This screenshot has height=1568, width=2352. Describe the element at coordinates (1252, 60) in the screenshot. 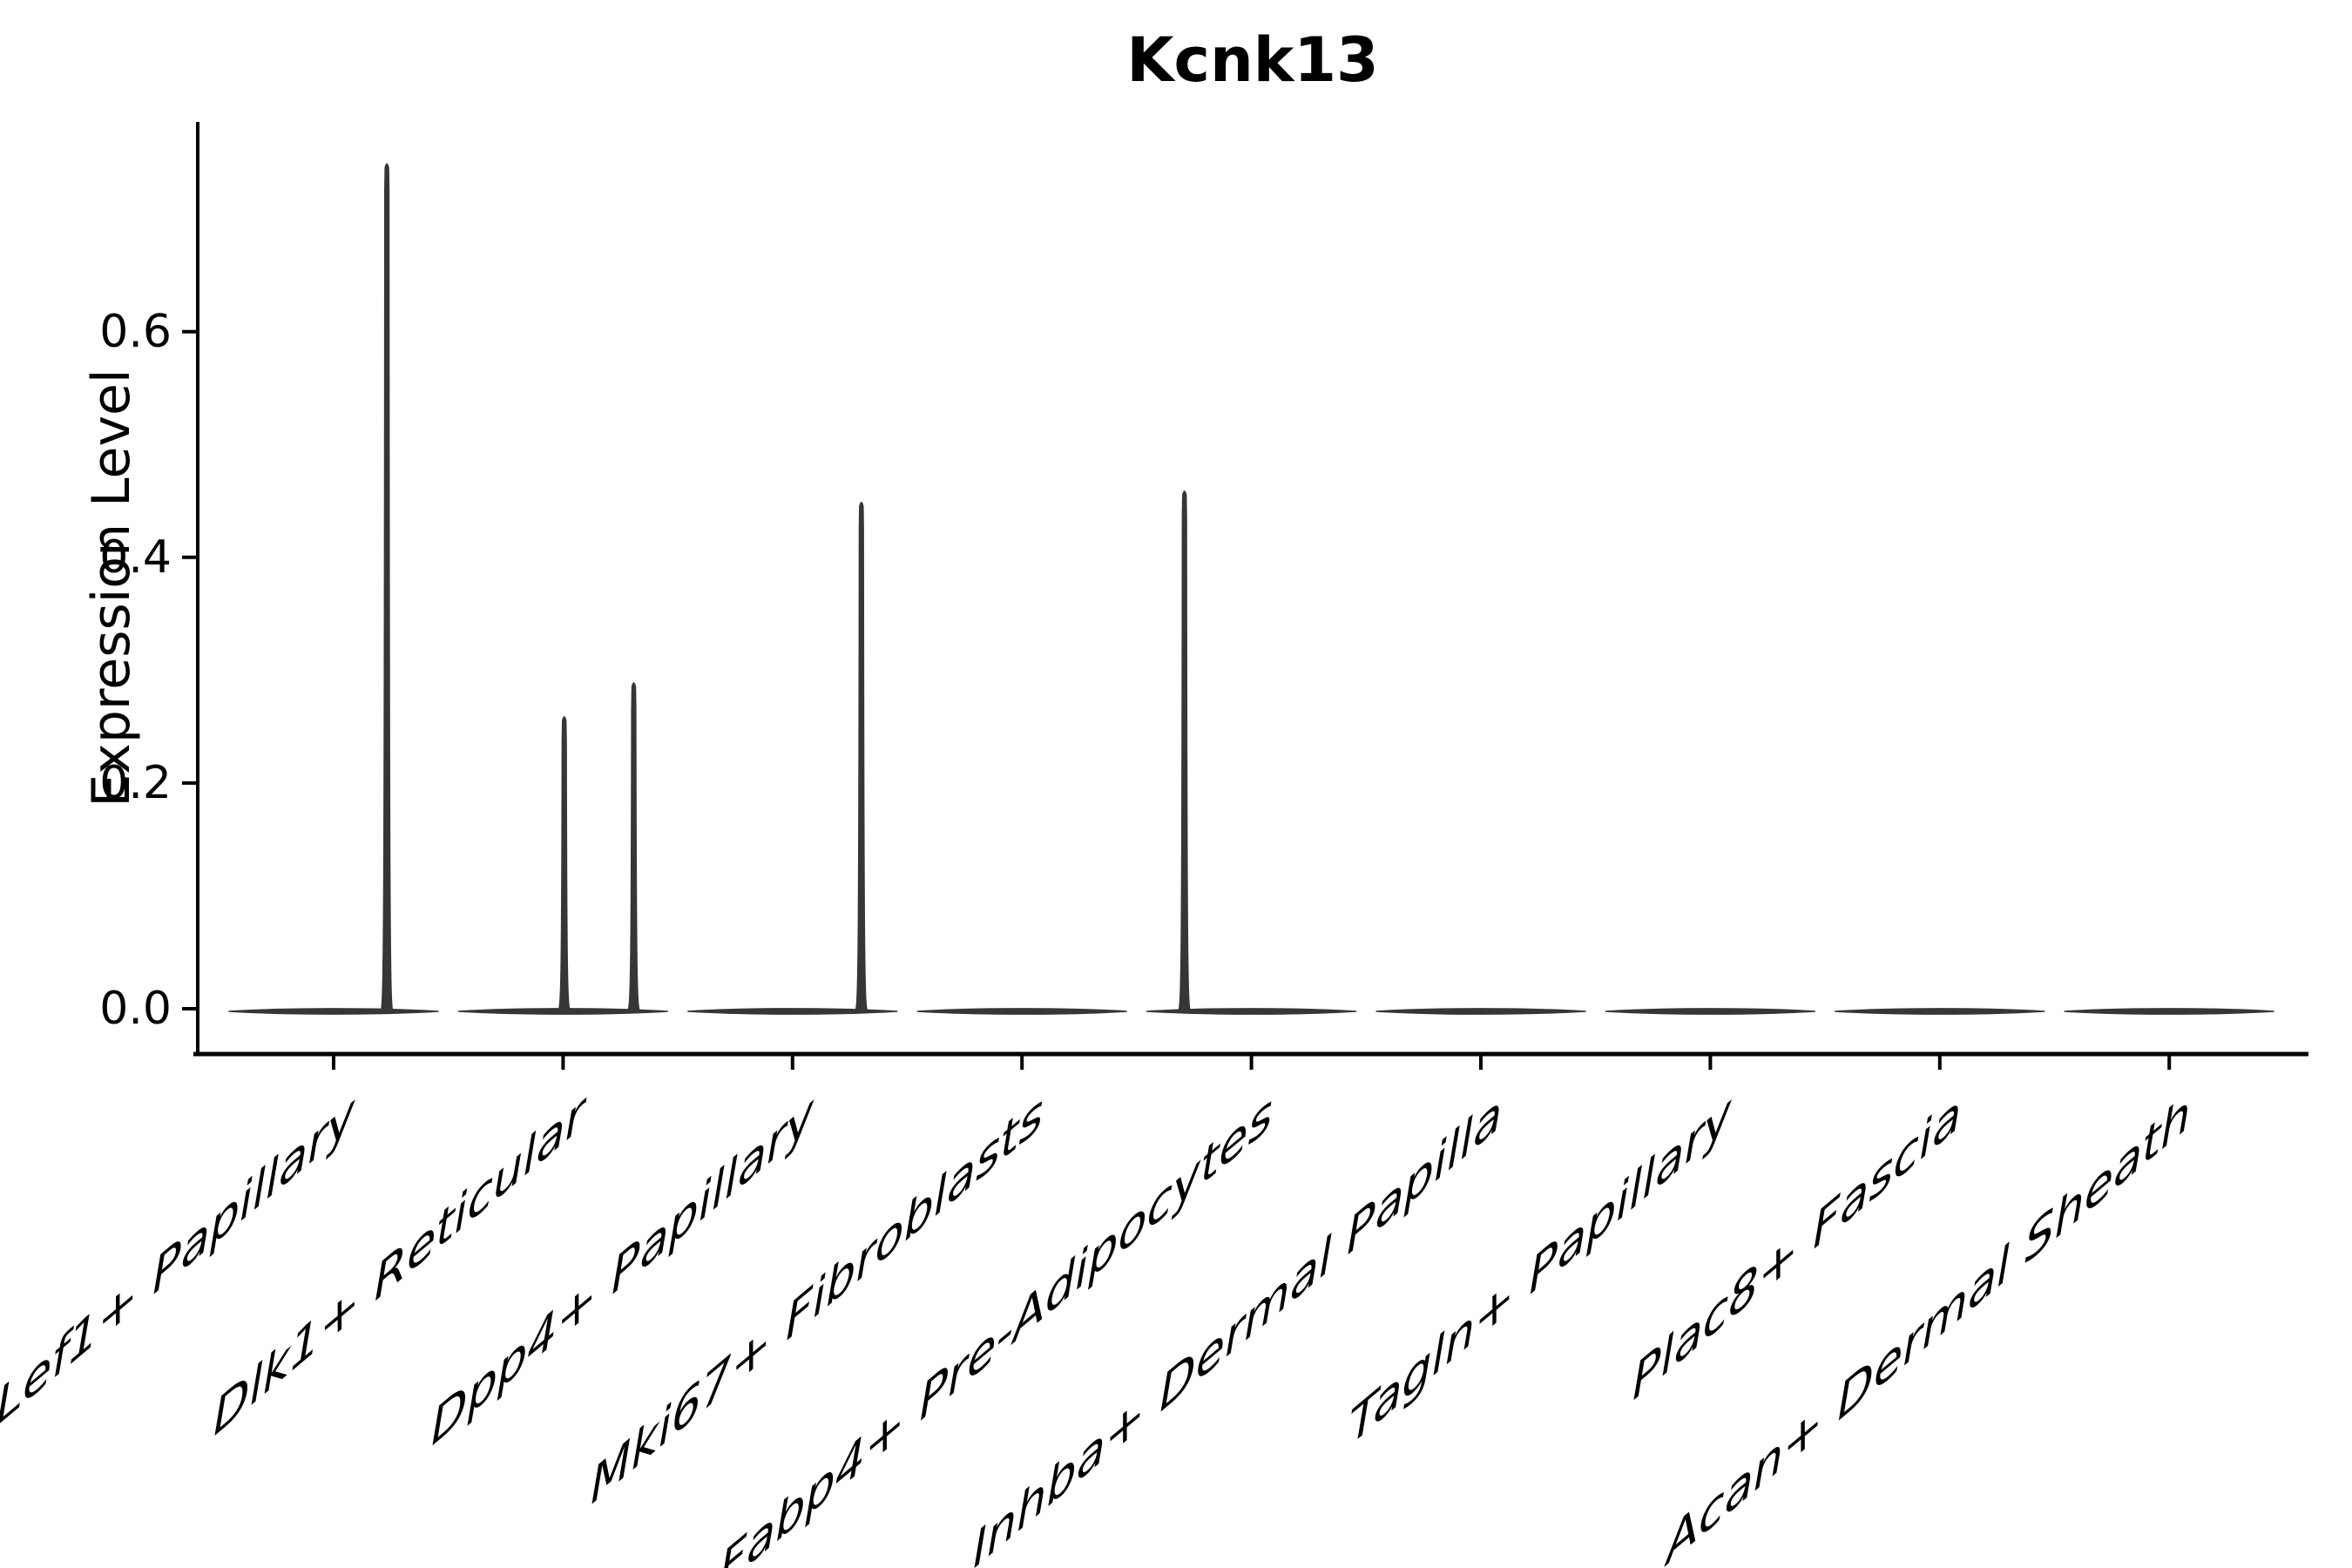

I see `plot-title: Kcnk13` at that location.